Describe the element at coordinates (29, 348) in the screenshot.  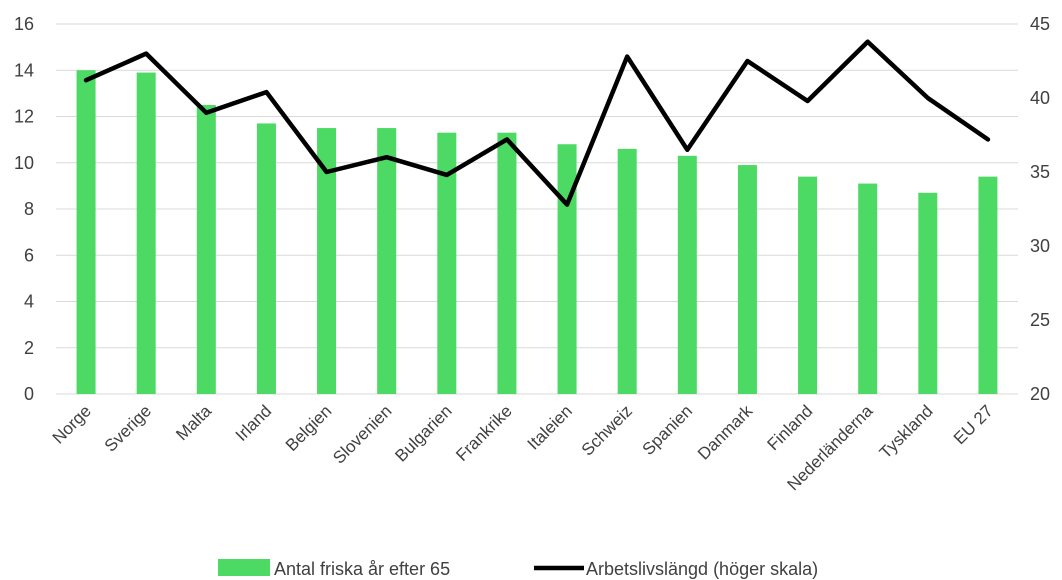
I see `left-tick-label: 2` at that location.